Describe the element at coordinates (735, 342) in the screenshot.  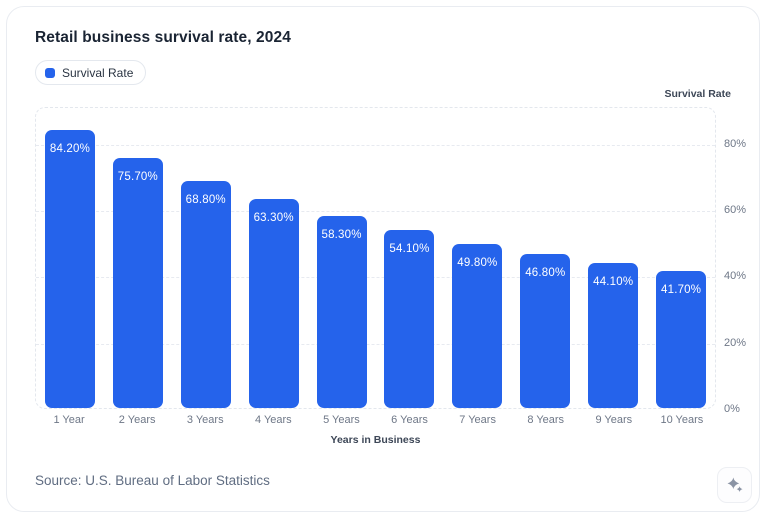
I see `y-tick-label: 20%` at that location.